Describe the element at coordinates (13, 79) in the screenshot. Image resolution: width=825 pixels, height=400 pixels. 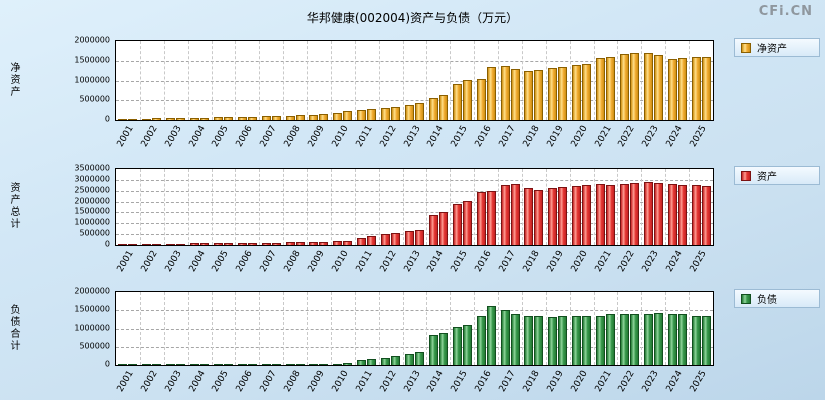
I see `y-axis-title: 净资产` at that location.